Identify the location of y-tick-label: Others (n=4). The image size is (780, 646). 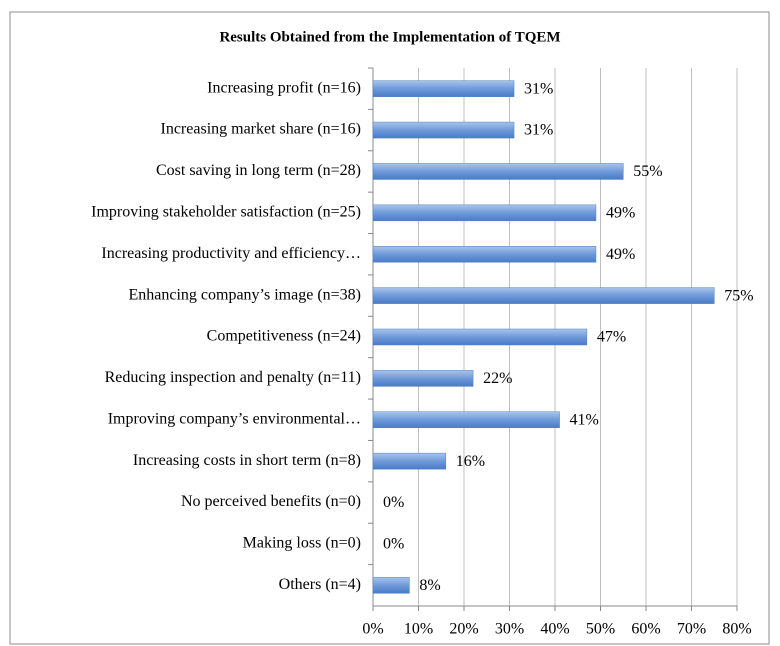
(320, 584).